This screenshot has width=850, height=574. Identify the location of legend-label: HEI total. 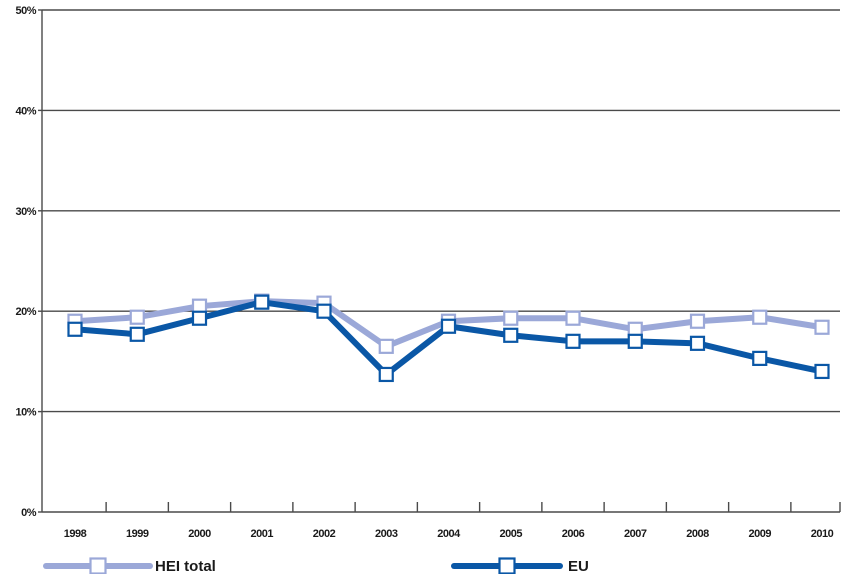
(185, 566).